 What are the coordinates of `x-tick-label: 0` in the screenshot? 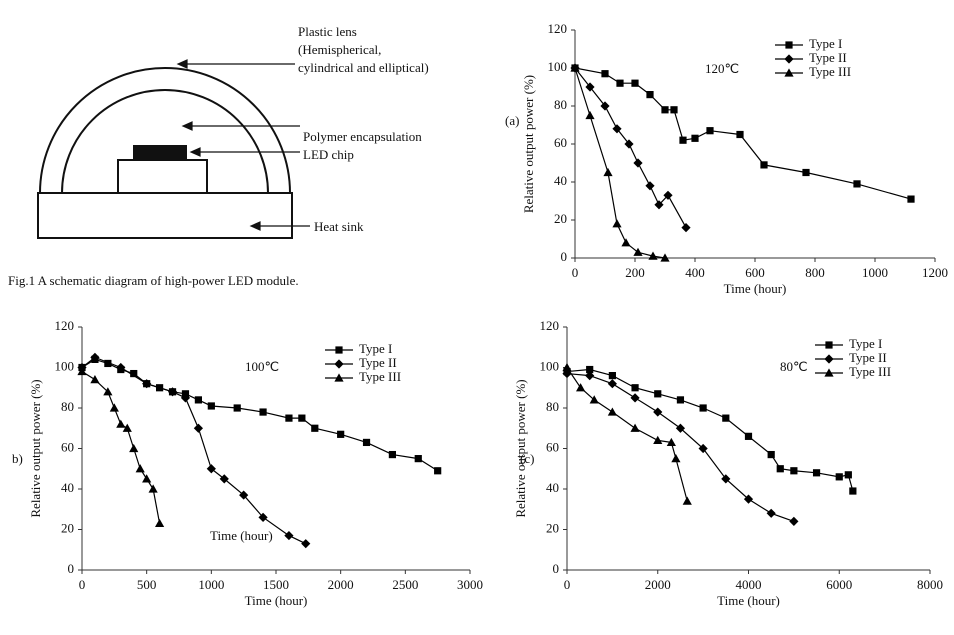 It's located at (82, 584).